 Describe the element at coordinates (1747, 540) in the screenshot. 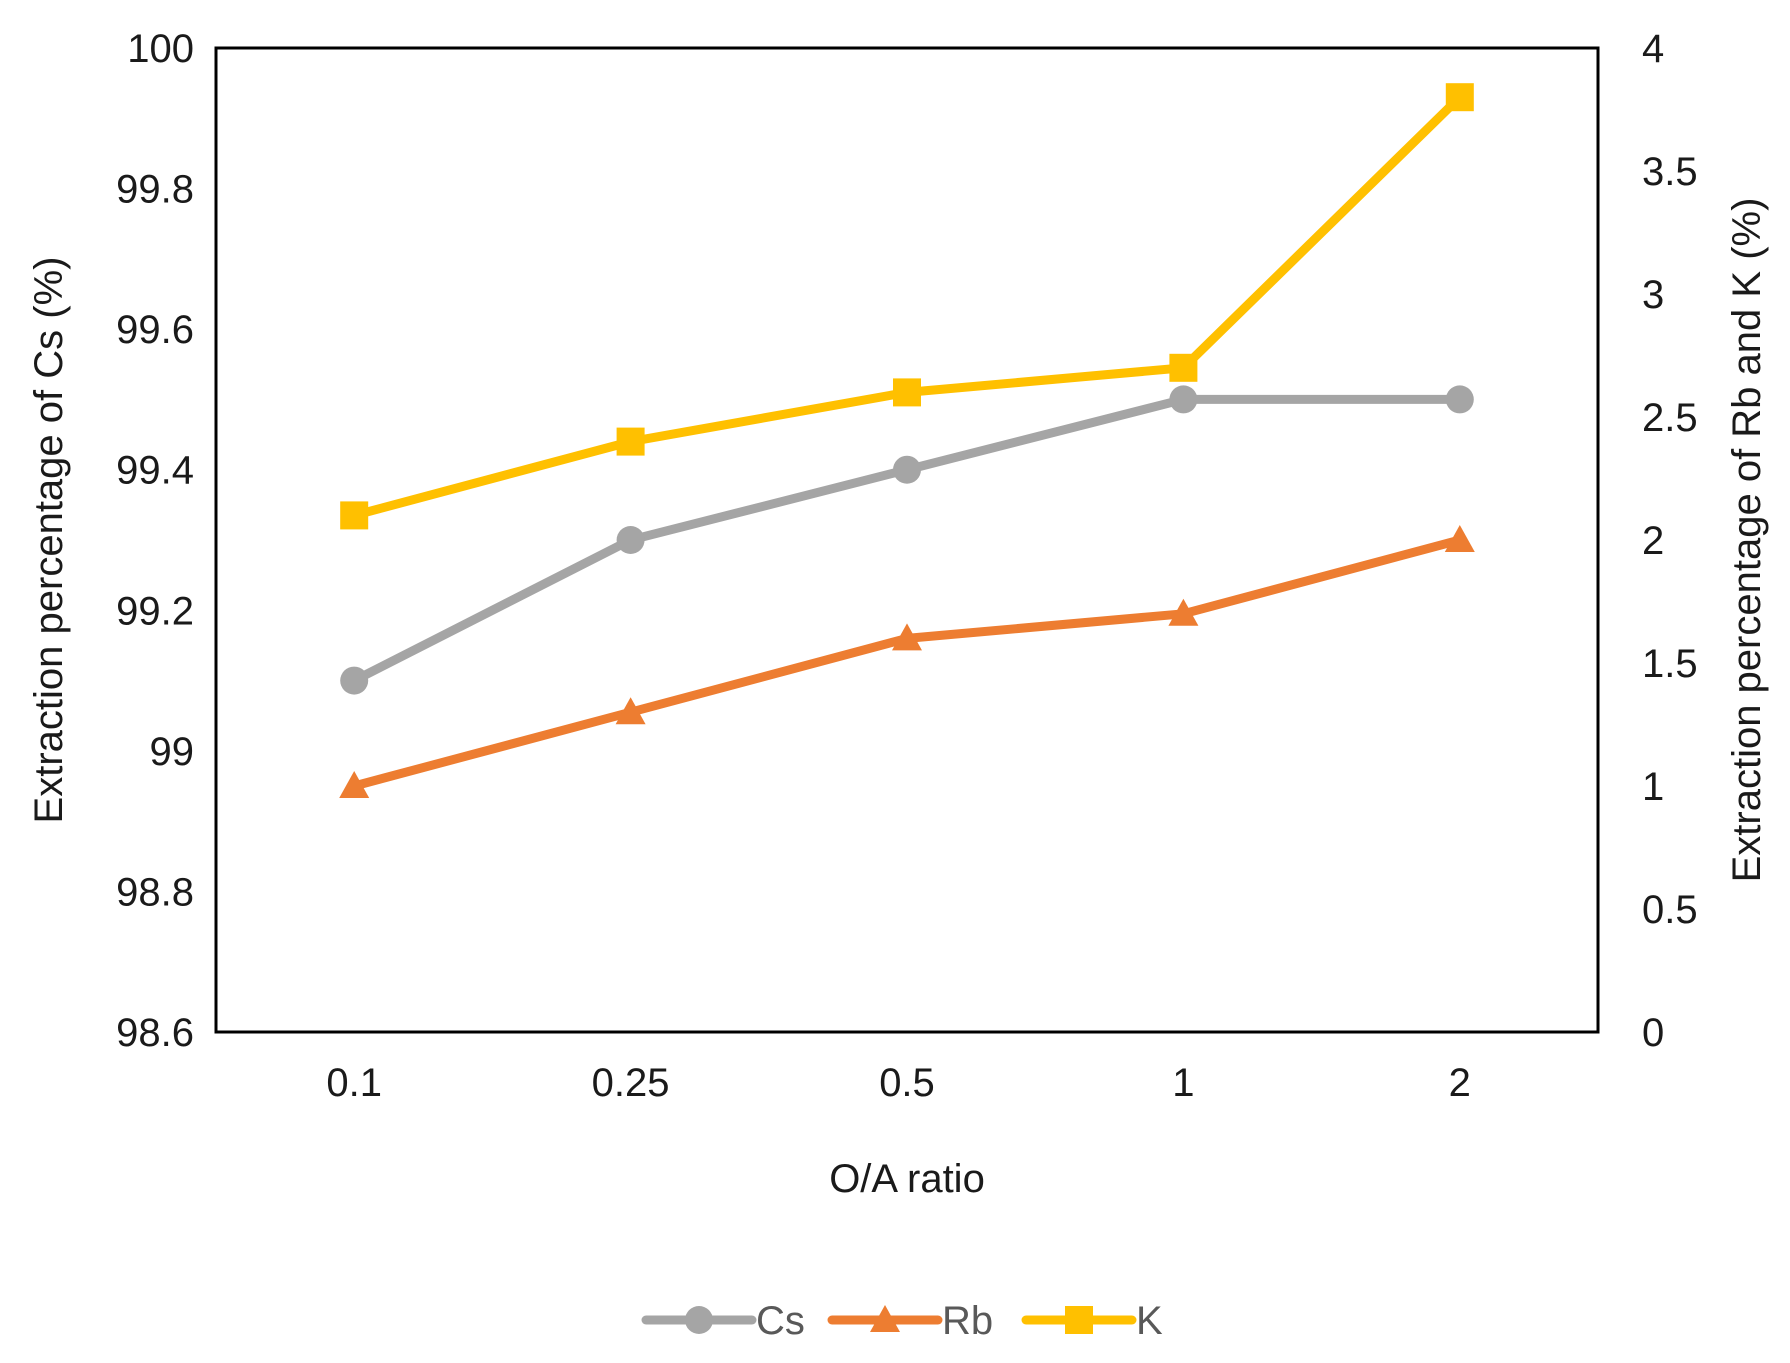

I see `y2-axis-title: Extraction percentage of Rb and K (%)` at that location.